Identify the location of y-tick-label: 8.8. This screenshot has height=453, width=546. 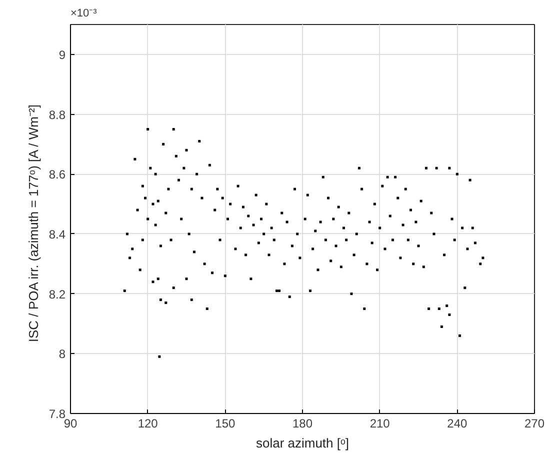
(57, 115).